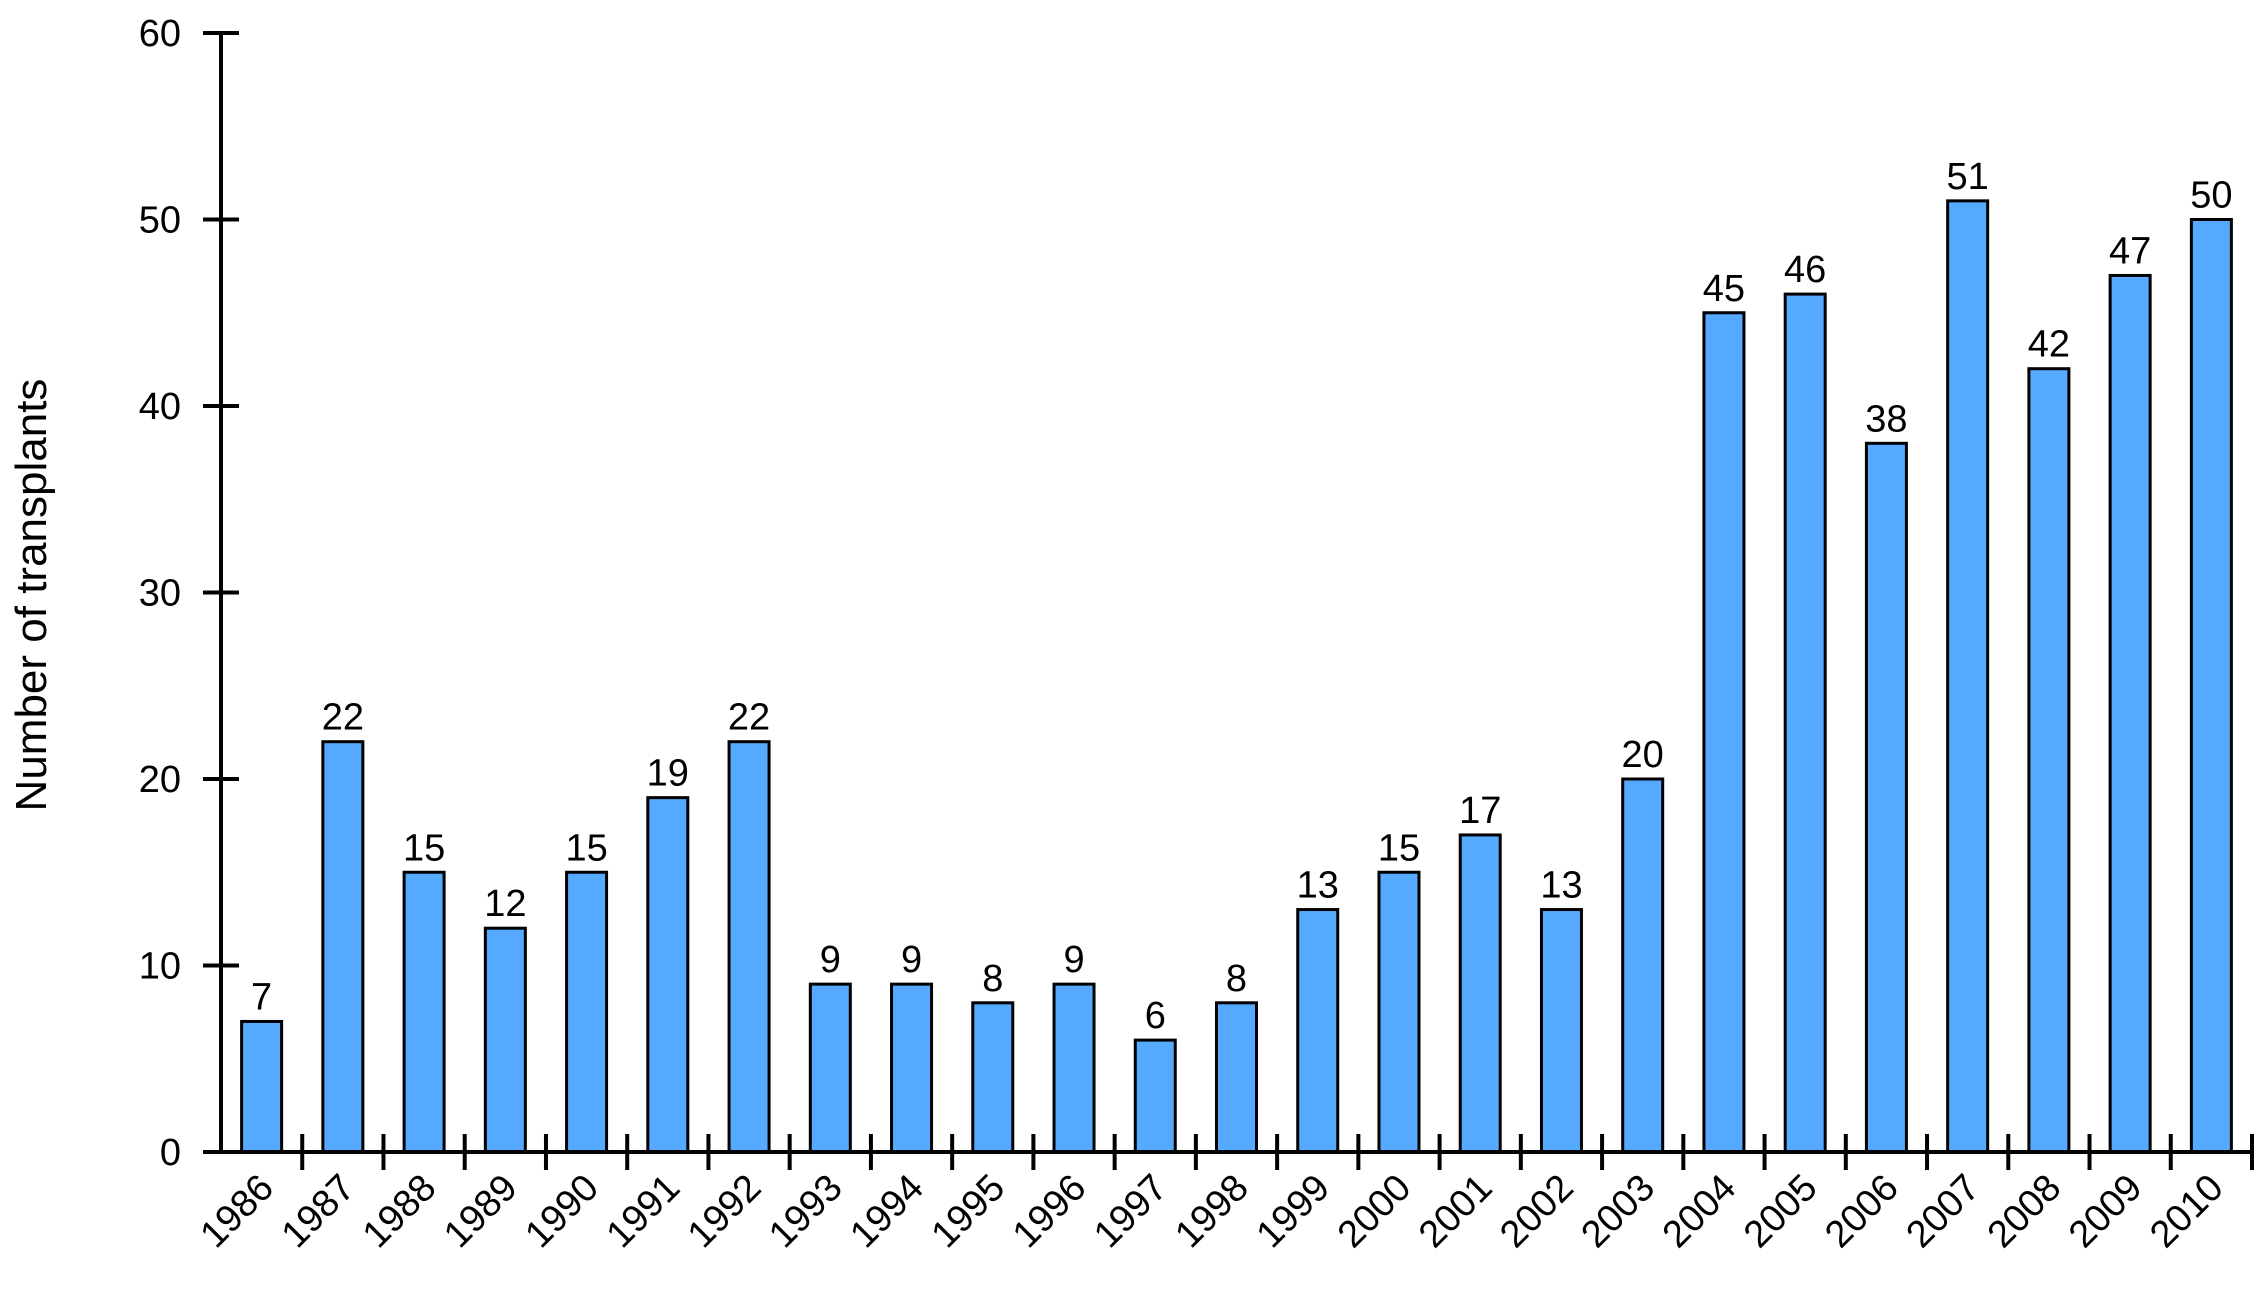 The height and width of the screenshot is (1304, 2264). I want to click on bar-2005, so click(1805, 723).